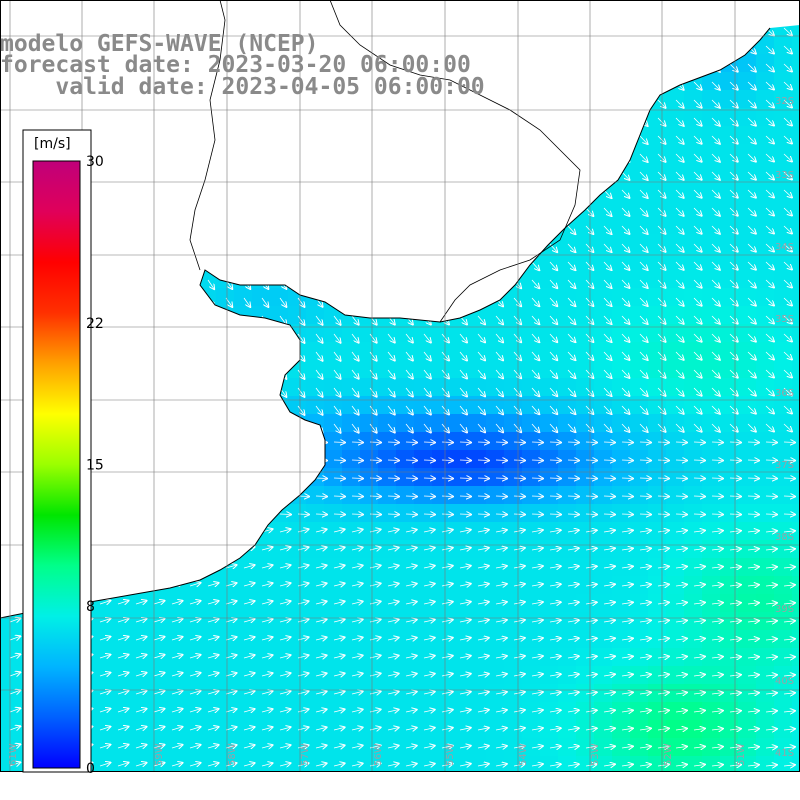  Describe the element at coordinates (95, 324) in the screenshot. I see `colorbar-tick-label: 22` at that location.